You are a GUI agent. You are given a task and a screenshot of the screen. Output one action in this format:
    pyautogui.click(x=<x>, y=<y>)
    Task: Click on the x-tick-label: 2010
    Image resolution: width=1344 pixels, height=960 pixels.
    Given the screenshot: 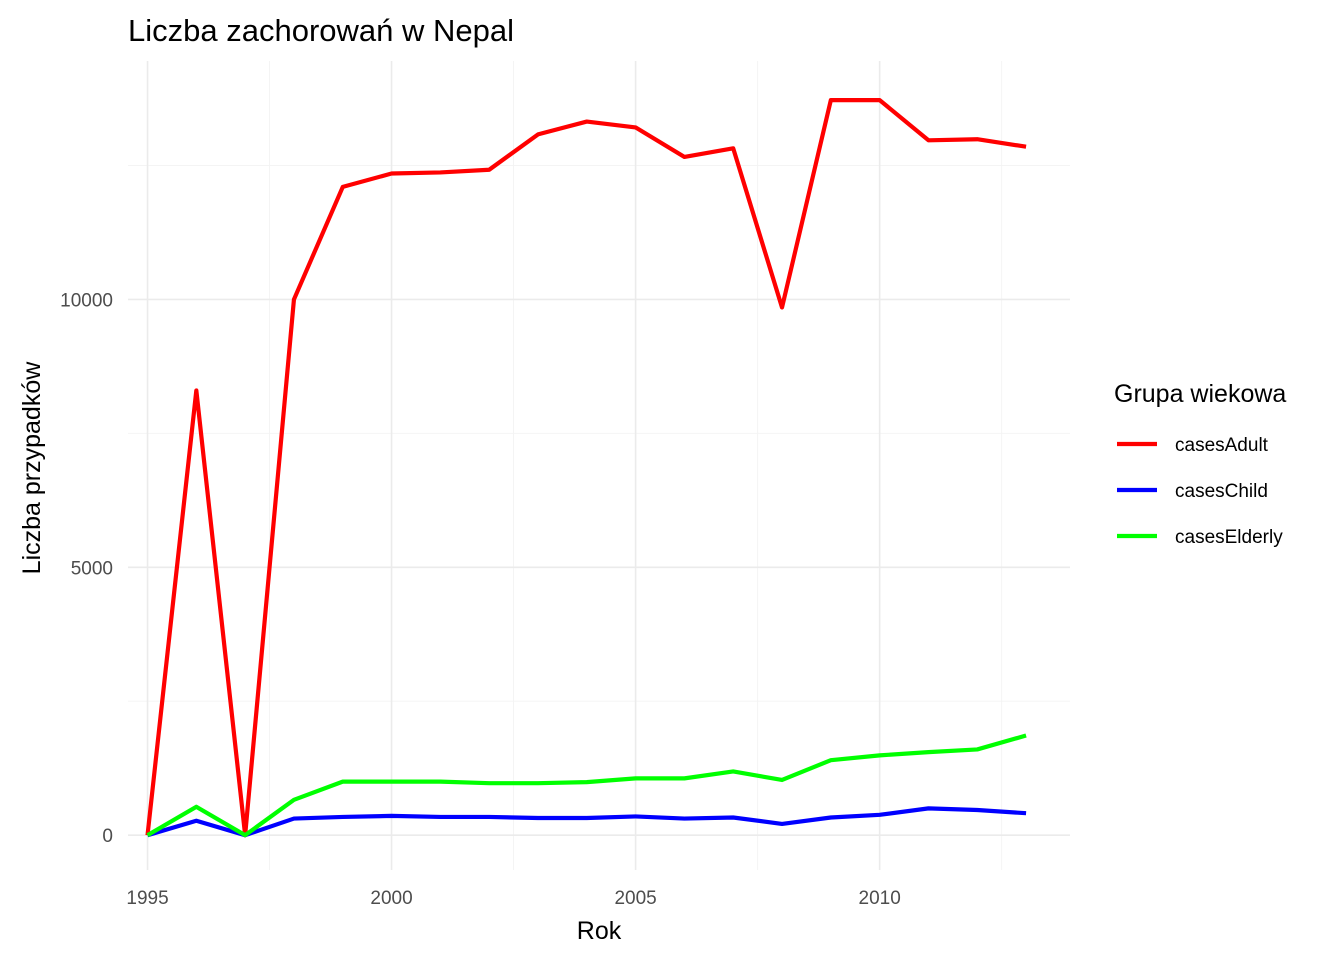 What is the action you would take?
    pyautogui.click(x=880, y=898)
    